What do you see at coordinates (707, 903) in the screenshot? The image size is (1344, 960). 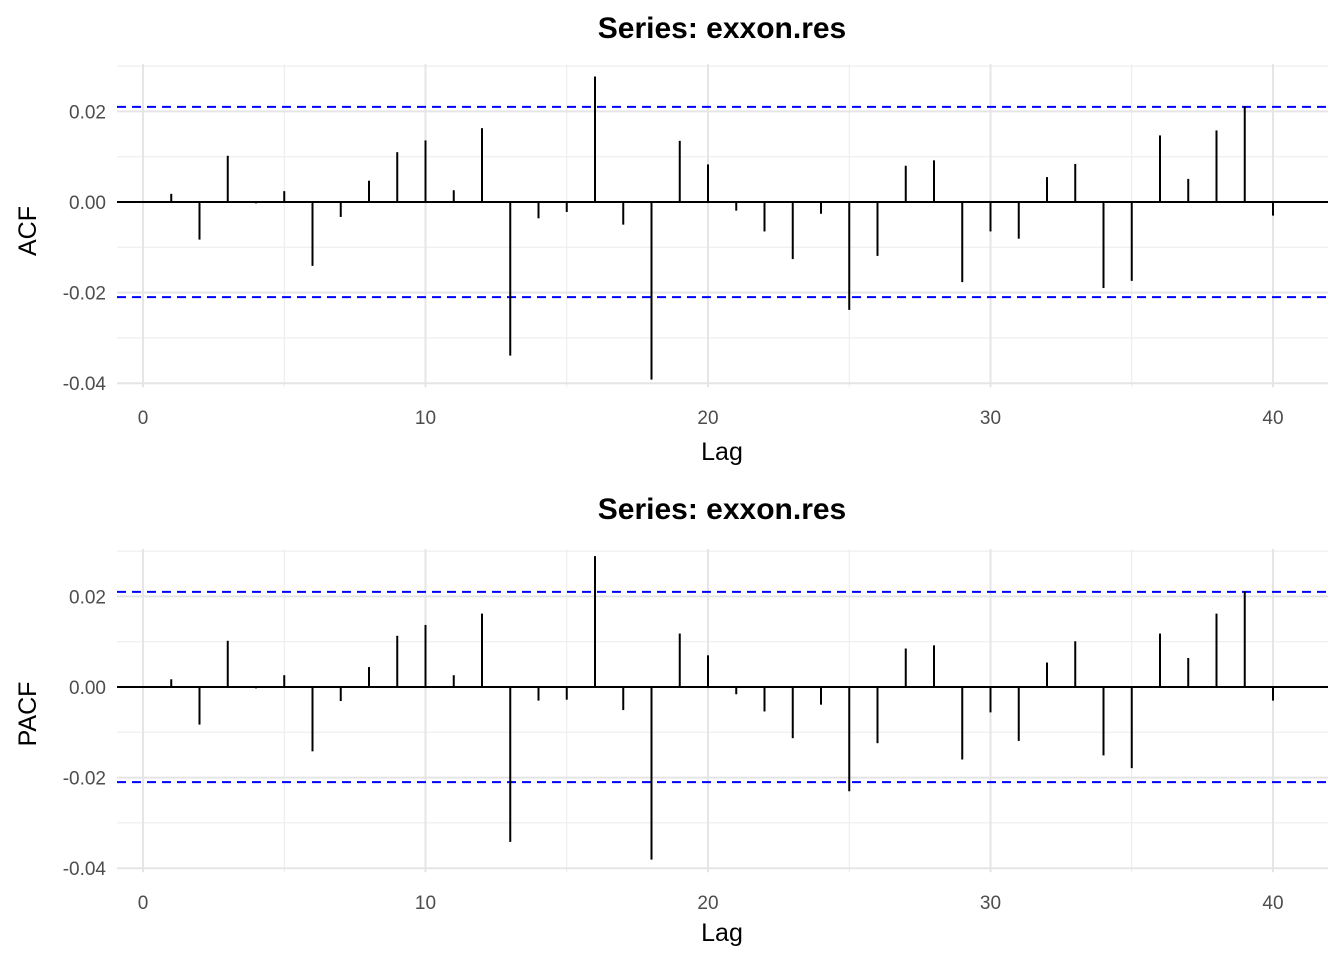 I see `pacf-x-tick-label: 20` at bounding box center [707, 903].